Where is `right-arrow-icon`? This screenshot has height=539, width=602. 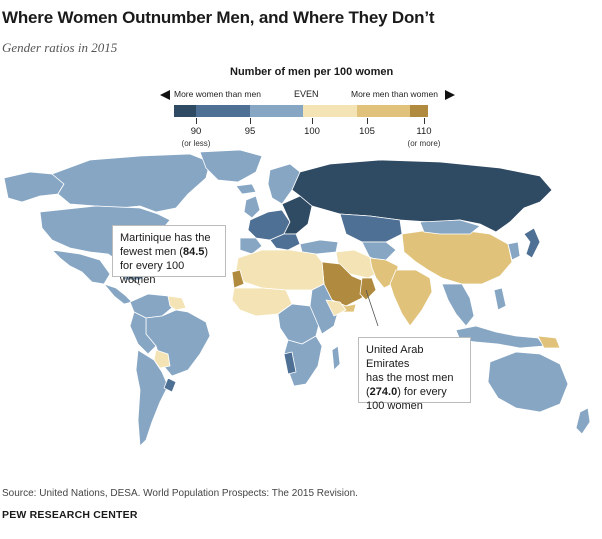
right-arrow-icon is located at coordinates (450, 95).